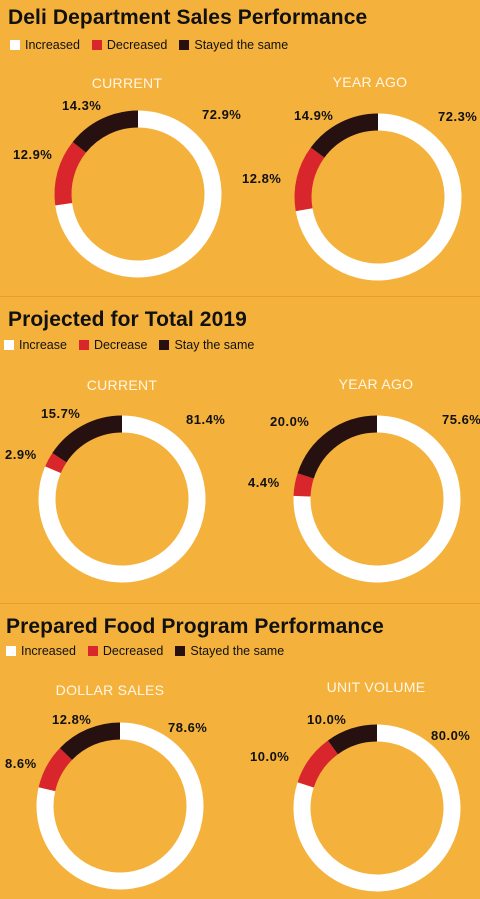 This screenshot has height=899, width=480. What do you see at coordinates (289, 421) in the screenshot?
I see `data-label-same: 20.0%` at bounding box center [289, 421].